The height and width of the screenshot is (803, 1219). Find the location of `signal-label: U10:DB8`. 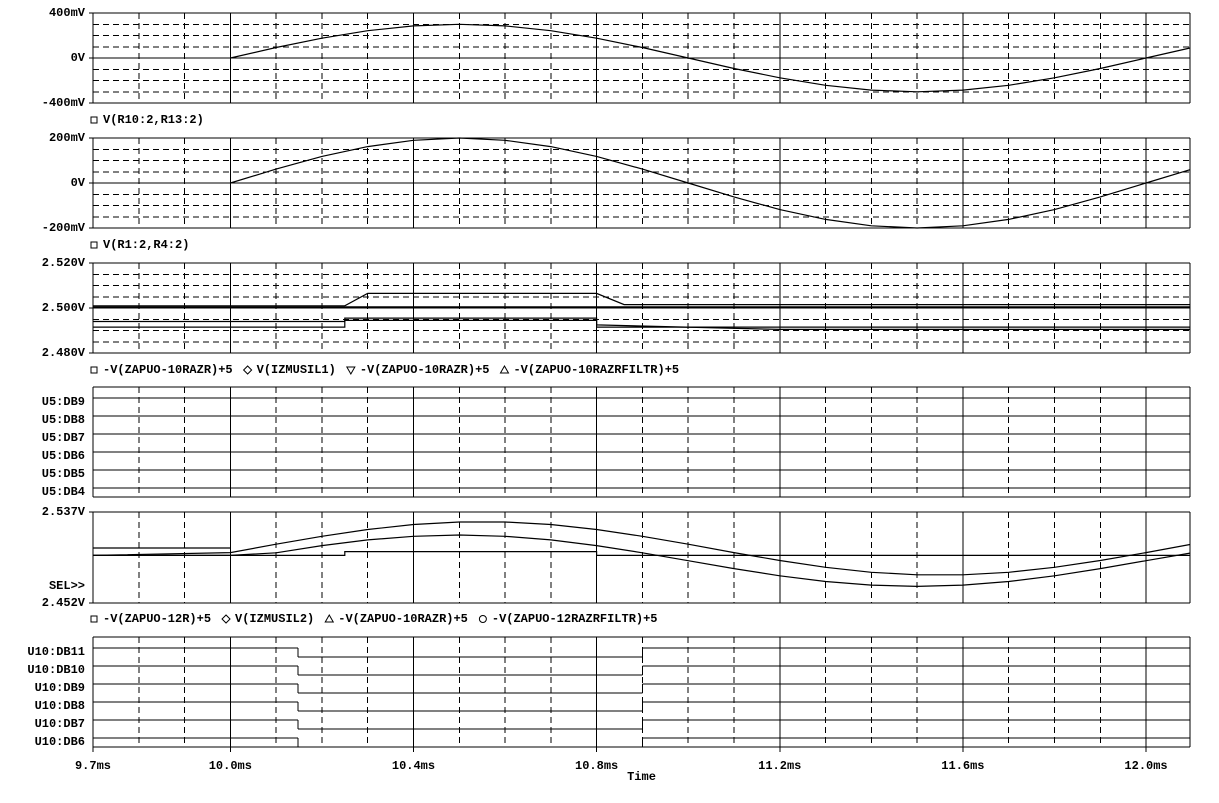

signal-label: U10:DB8 is located at coordinates (60, 706).